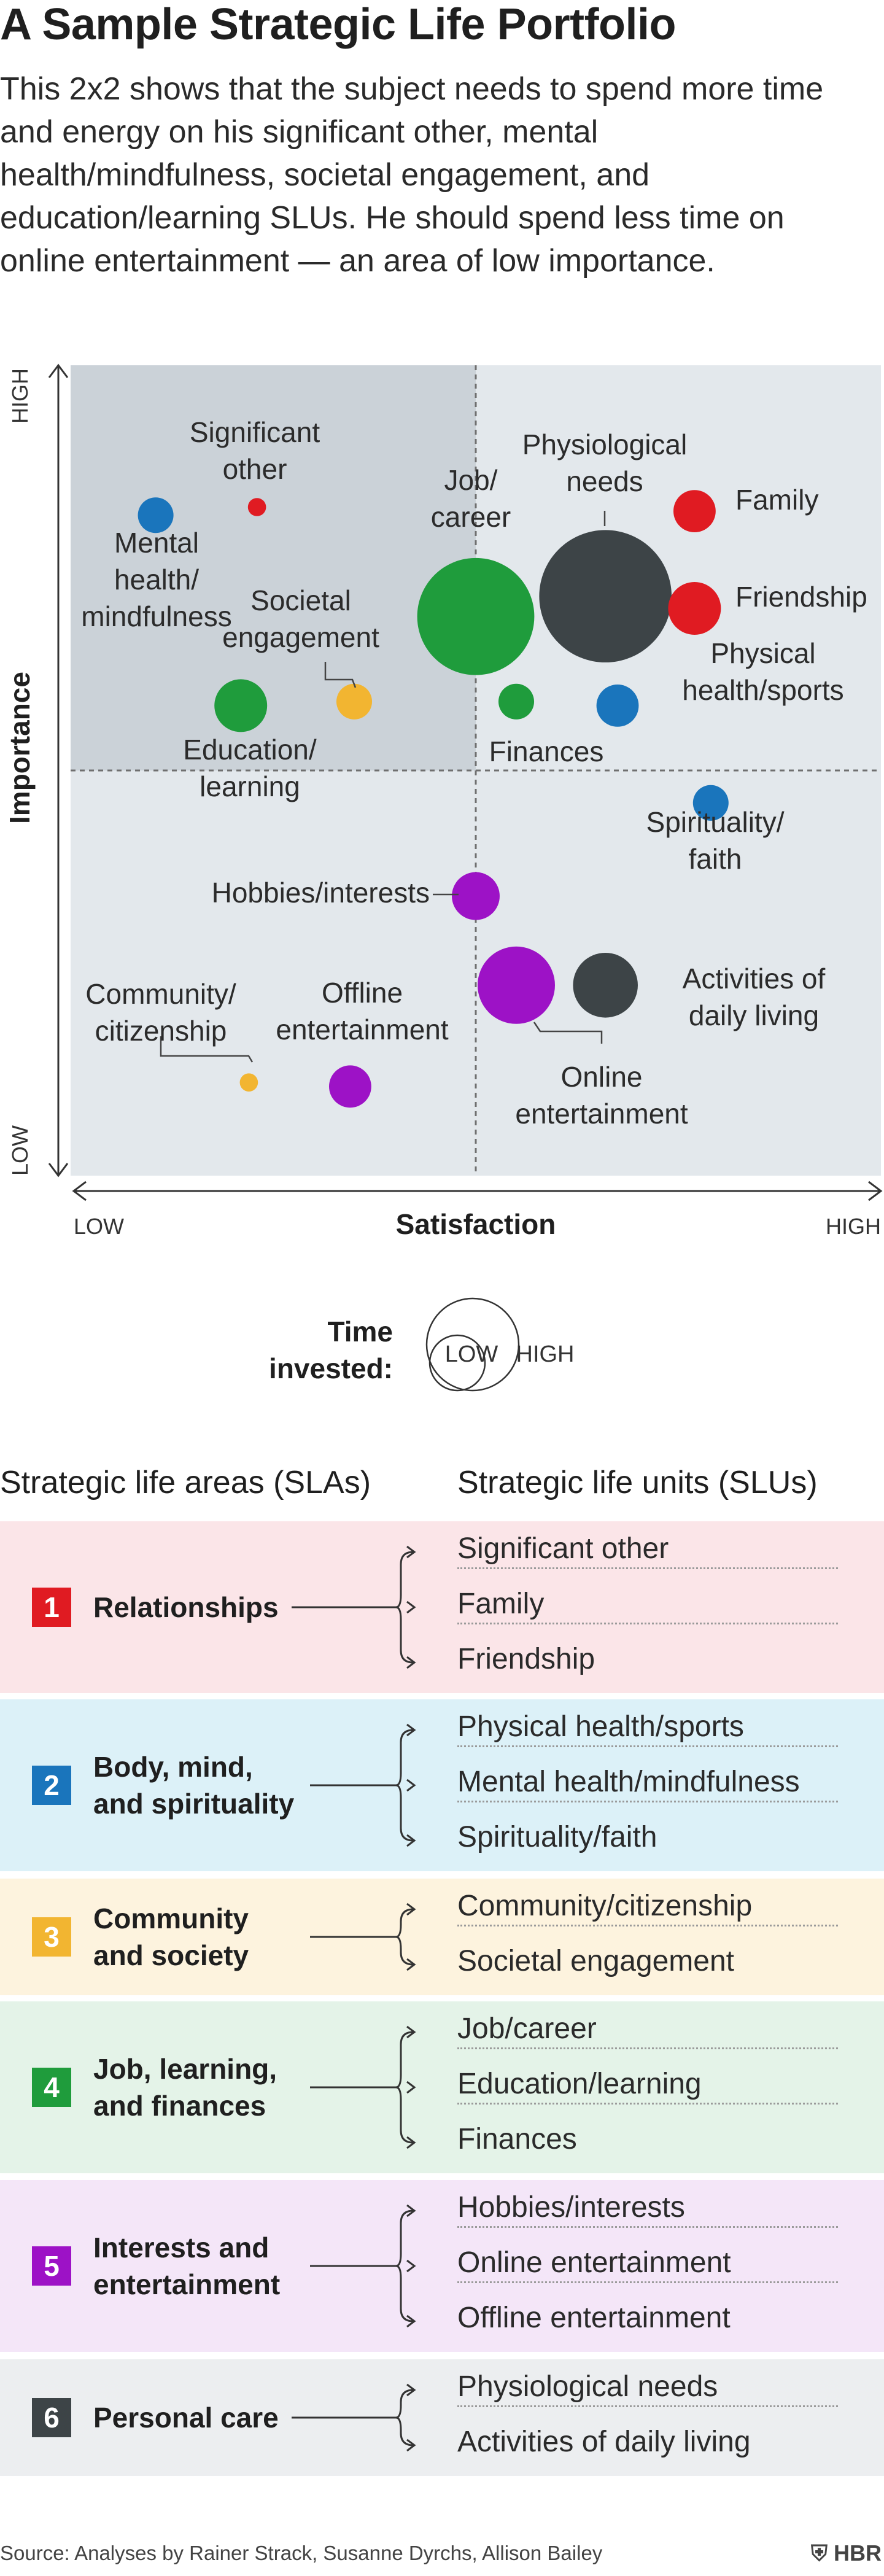  I want to click on slu-item: Physical health/sports, so click(648, 1728).